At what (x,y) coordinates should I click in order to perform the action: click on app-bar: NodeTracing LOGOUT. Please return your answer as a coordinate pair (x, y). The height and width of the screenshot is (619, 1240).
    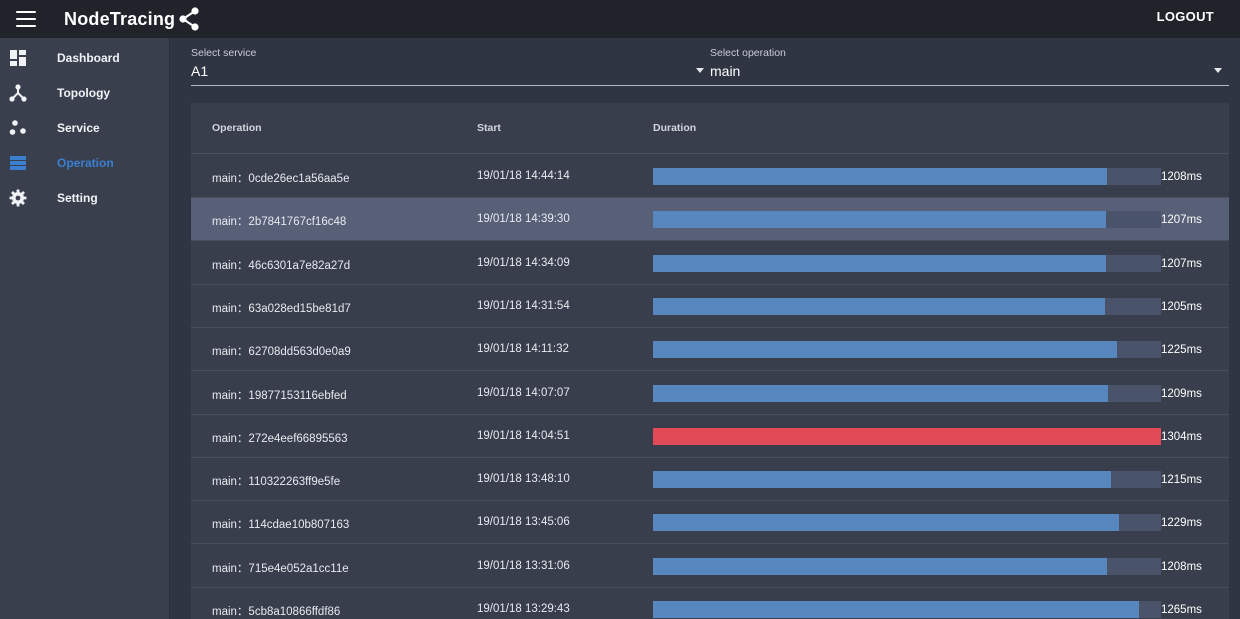
    Looking at the image, I should click on (620, 19).